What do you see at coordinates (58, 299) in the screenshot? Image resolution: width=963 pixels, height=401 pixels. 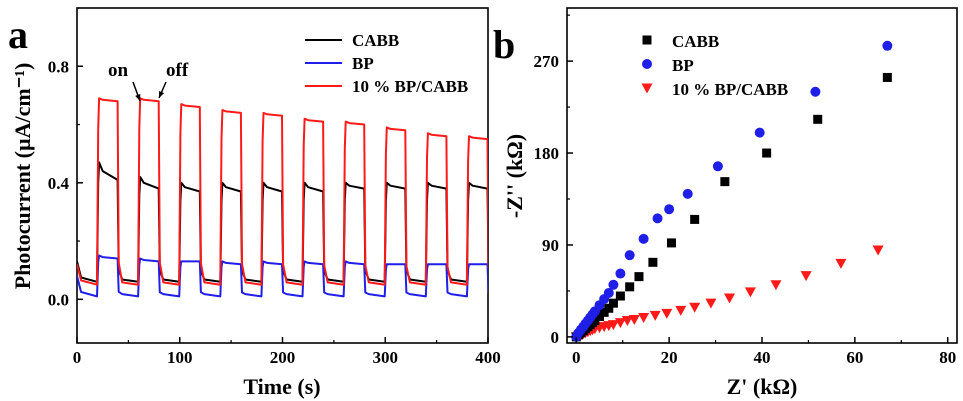 I see `panel-a-y-tick-label: 0.0` at bounding box center [58, 299].